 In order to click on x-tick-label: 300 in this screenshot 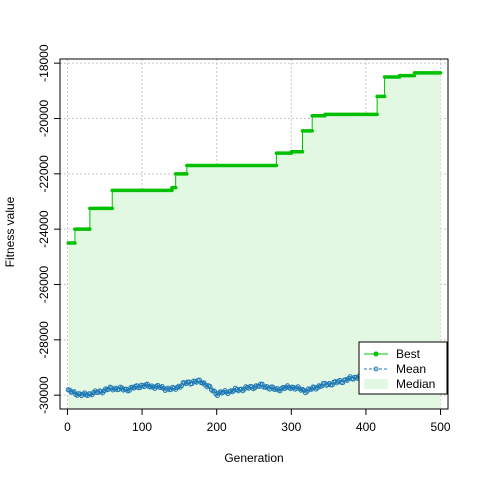, I will do `click(291, 427)`.